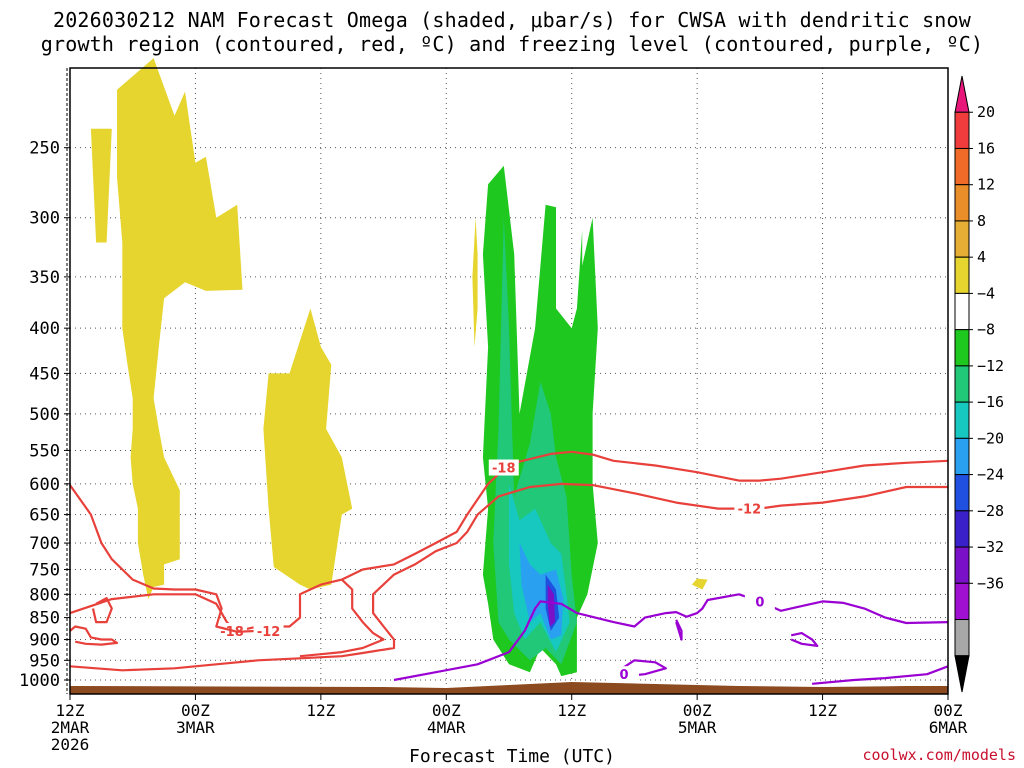  I want to click on y-tick-label-850: 850, so click(44, 619).